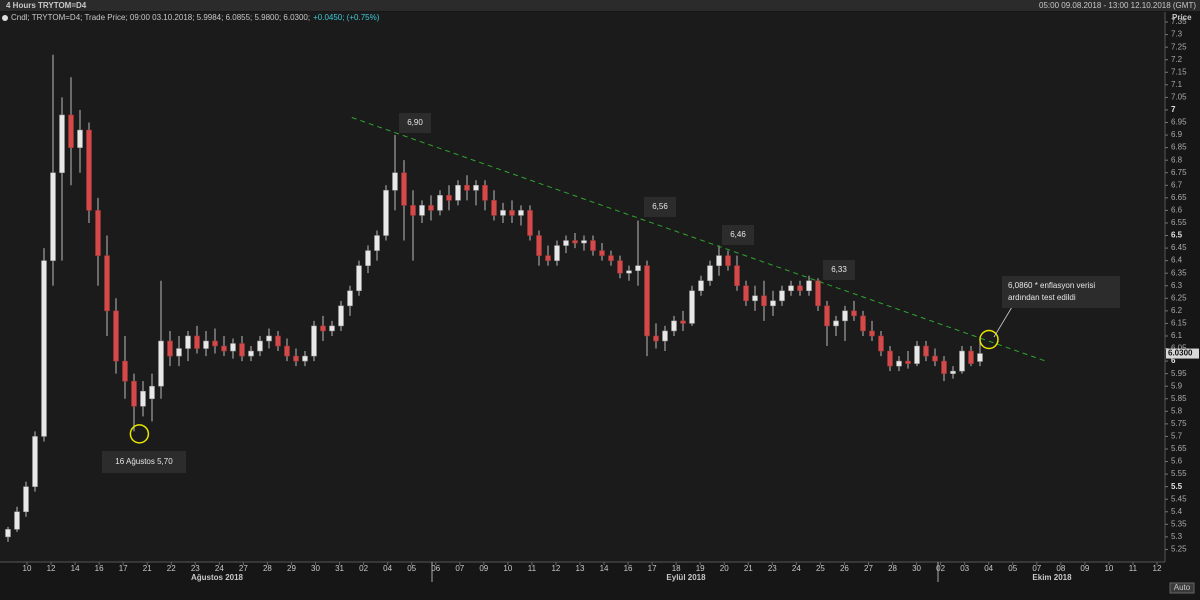  What do you see at coordinates (5, 18) in the screenshot?
I see `legend-icon` at bounding box center [5, 18].